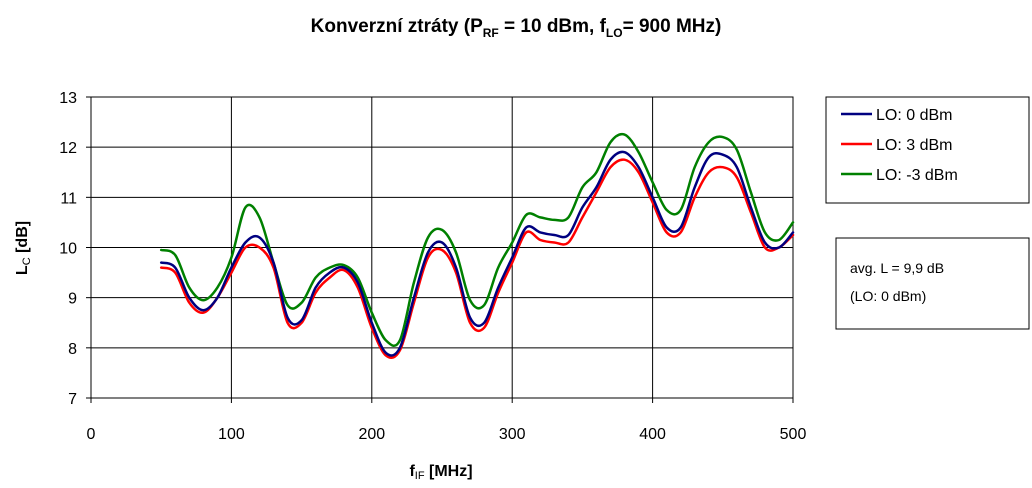 This screenshot has height=488, width=1032. What do you see at coordinates (23, 248) in the screenshot?
I see `y-axis-label: LC [dB]` at bounding box center [23, 248].